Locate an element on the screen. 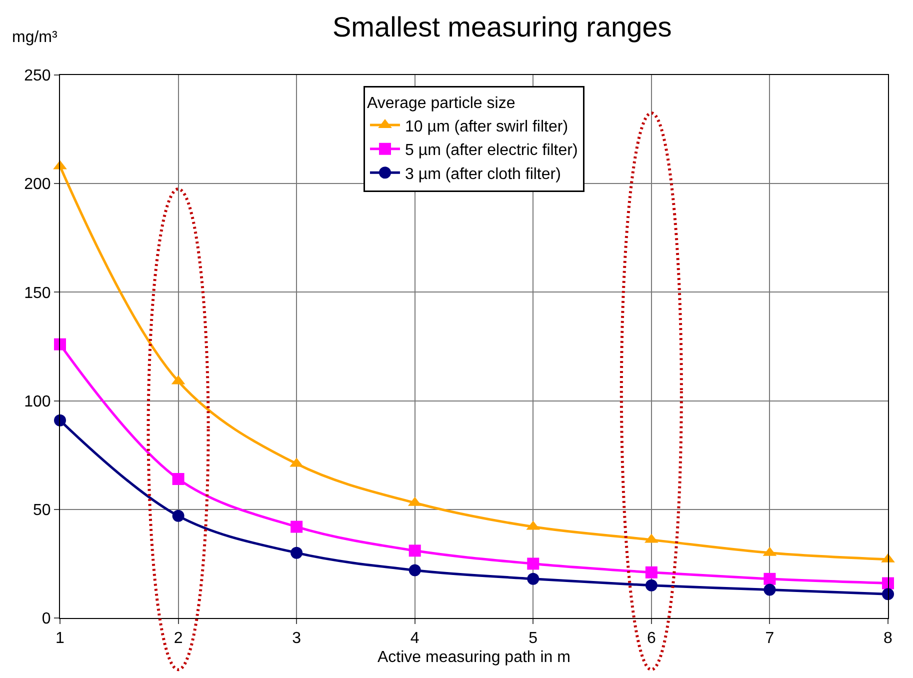 The height and width of the screenshot is (678, 913). y-tick-label: 250 is located at coordinates (37, 76).